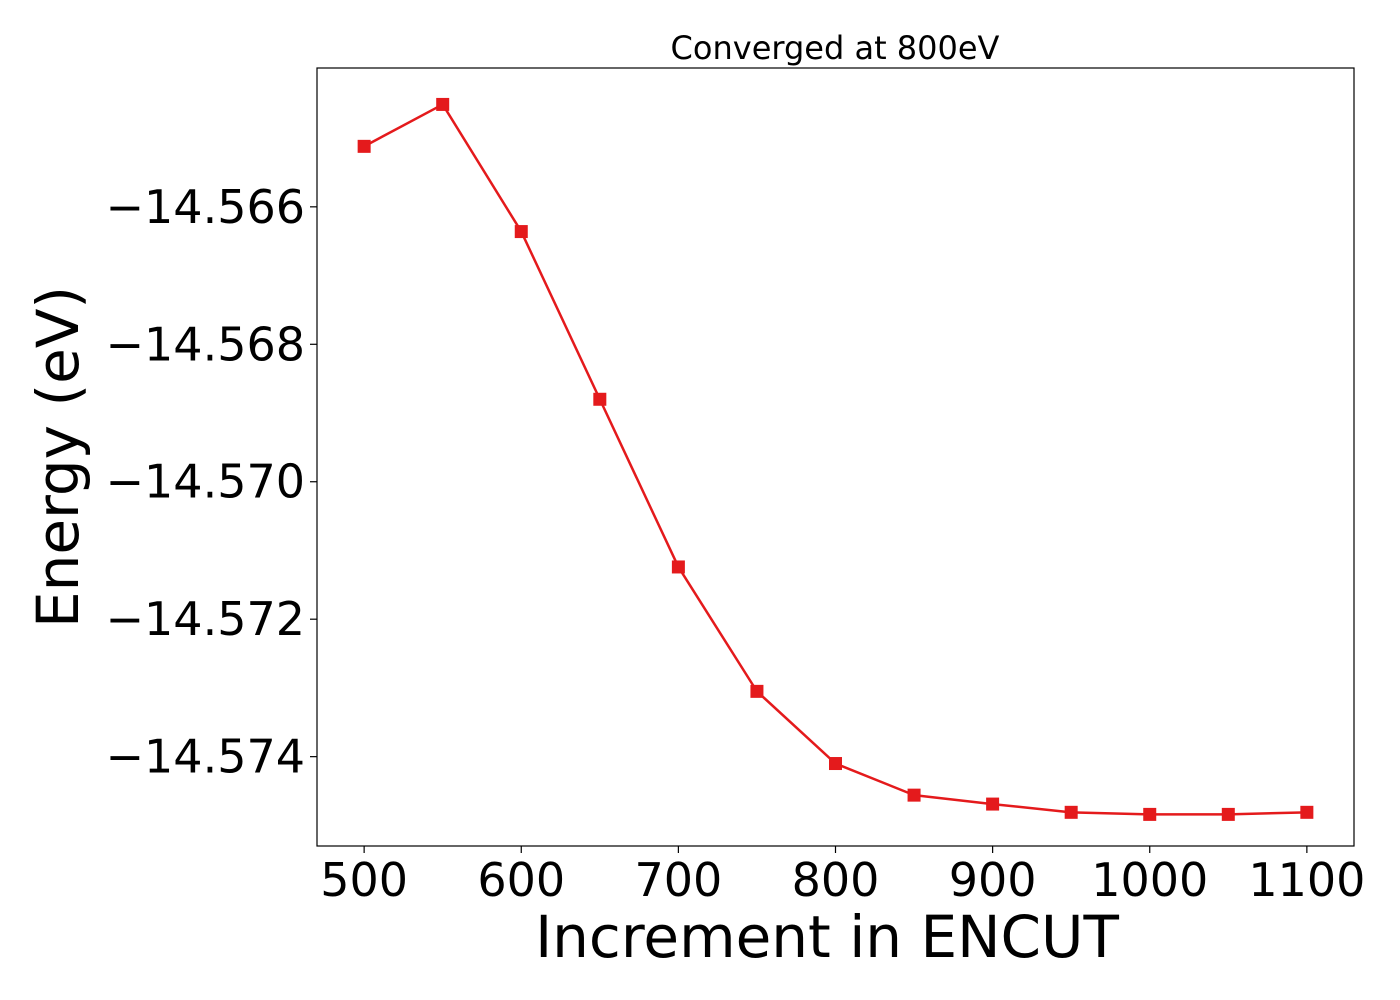  What do you see at coordinates (206, 344) in the screenshot?
I see `y-tick-label: −14.568` at bounding box center [206, 344].